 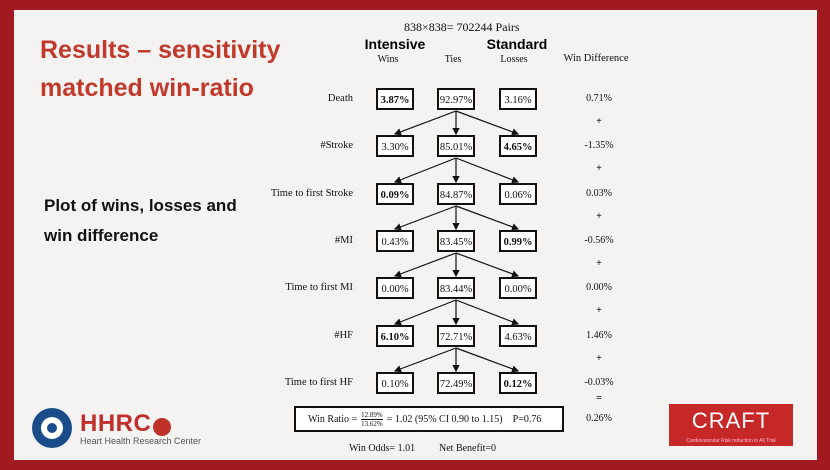 I want to click on cell-wins: 3.30%, so click(x=395, y=146).